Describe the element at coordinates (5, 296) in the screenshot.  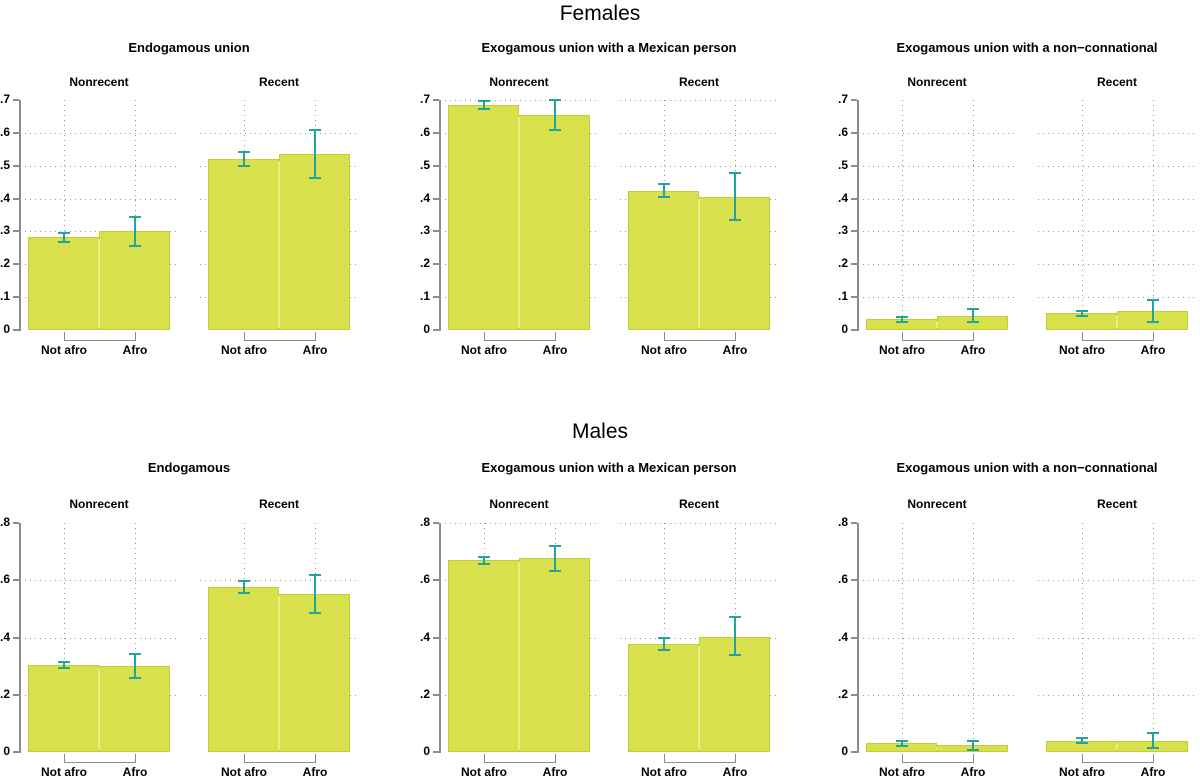
I see `y-tick-label: .1` at that location.